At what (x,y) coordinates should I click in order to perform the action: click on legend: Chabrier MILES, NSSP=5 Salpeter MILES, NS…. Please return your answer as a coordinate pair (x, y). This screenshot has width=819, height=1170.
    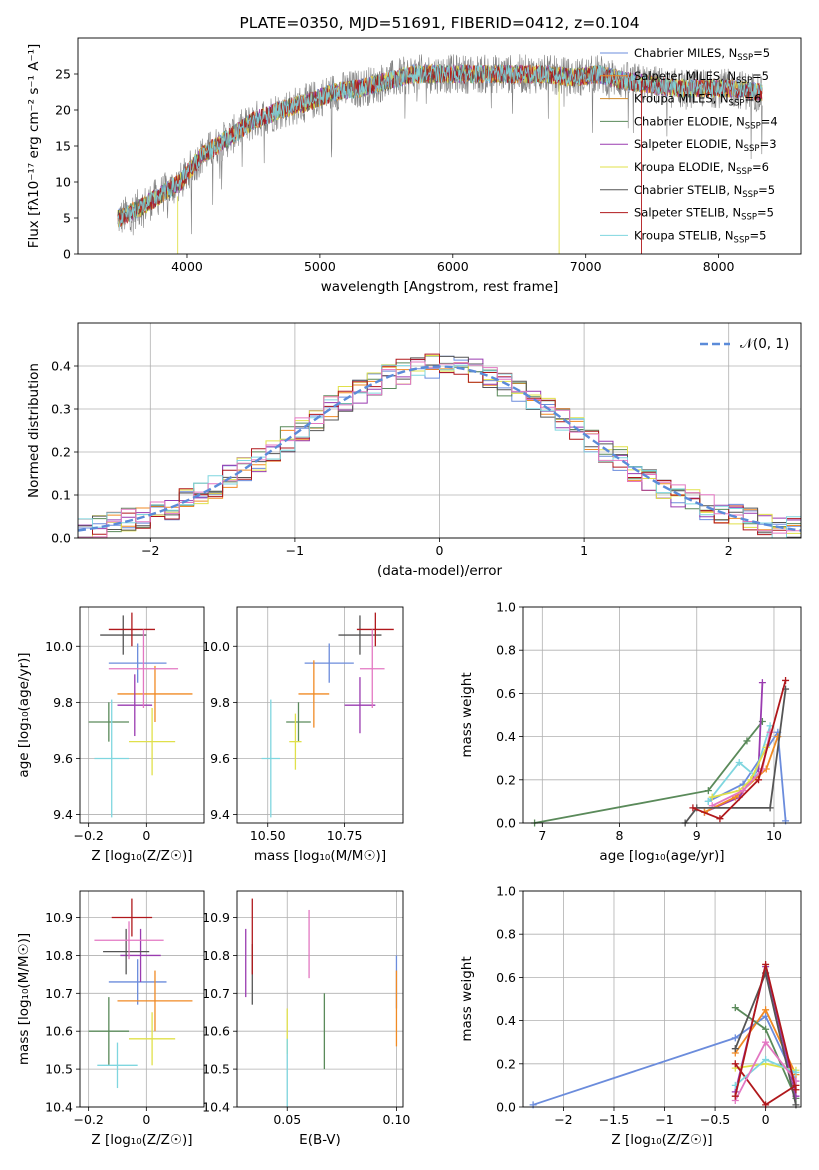
    Looking at the image, I should click on (689, 145).